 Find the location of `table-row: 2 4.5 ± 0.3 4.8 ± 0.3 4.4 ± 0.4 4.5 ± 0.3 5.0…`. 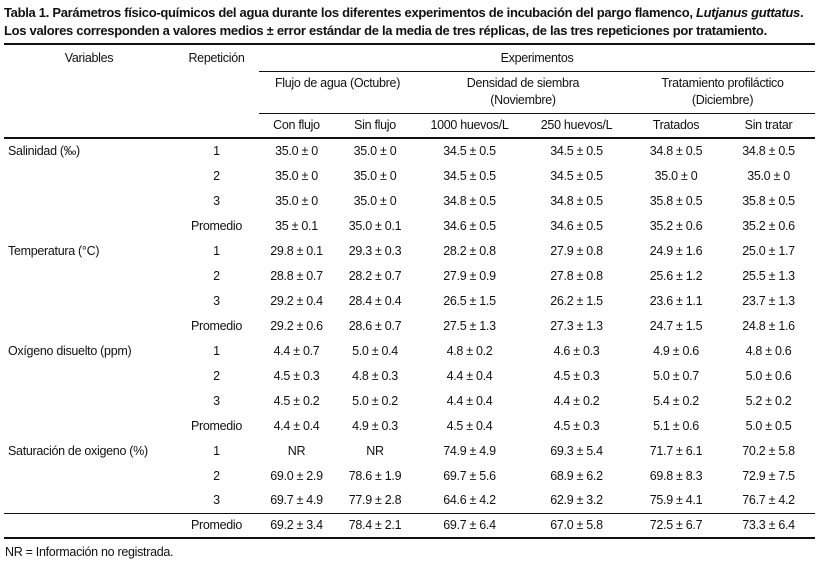

table-row: 2 4.5 ± 0.3 4.8 ± 0.3 4.4 ± 0.4 4.5 ± 0.3 5.0… is located at coordinates (409, 375).